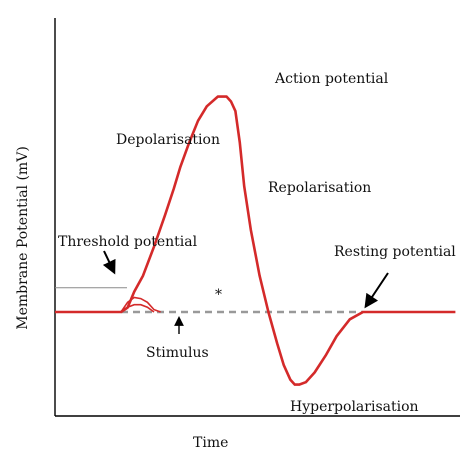 The width and height of the screenshot is (474, 468). I want to click on subthreshold-bump-outer, so click(140, 304).